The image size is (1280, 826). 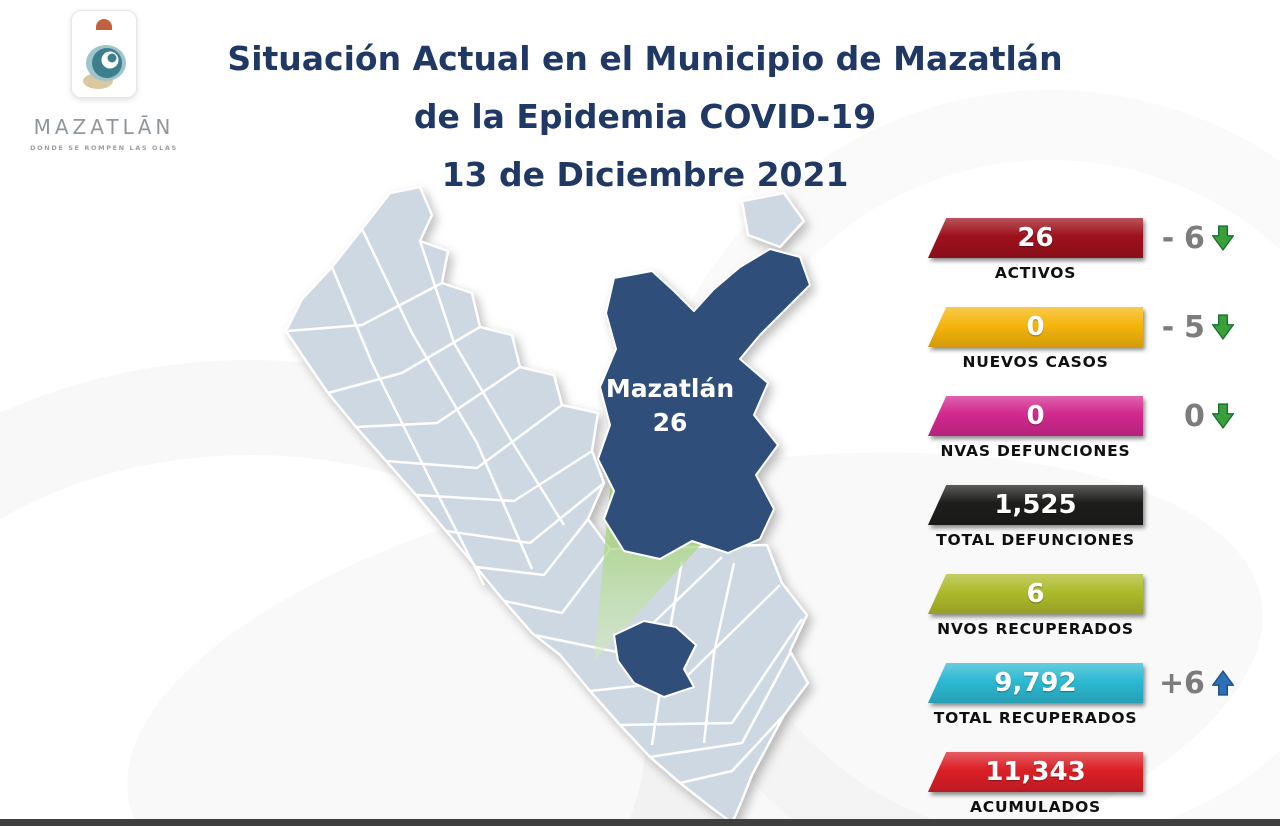 I want to click on map-region-value: 26, so click(x=670, y=422).